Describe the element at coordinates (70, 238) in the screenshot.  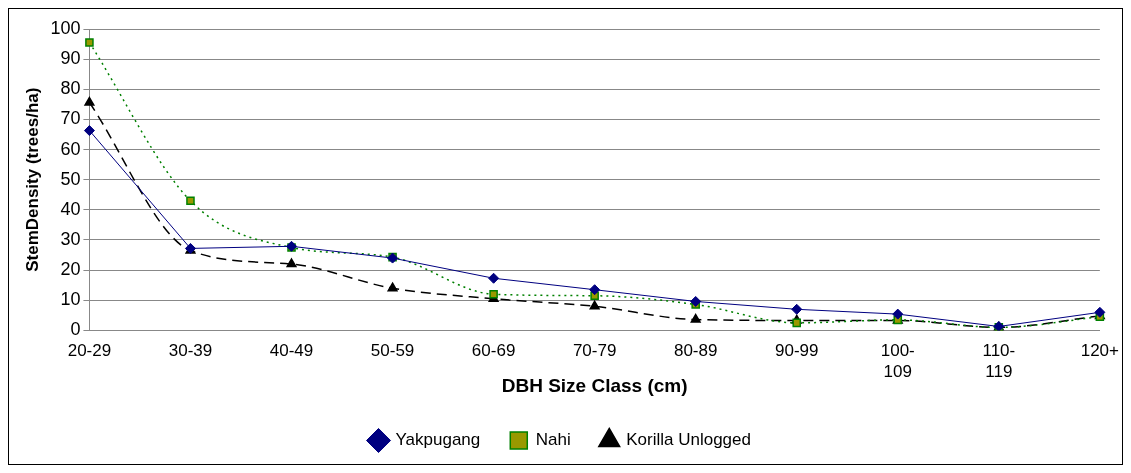
I see `y-tick-label: 30` at that location.